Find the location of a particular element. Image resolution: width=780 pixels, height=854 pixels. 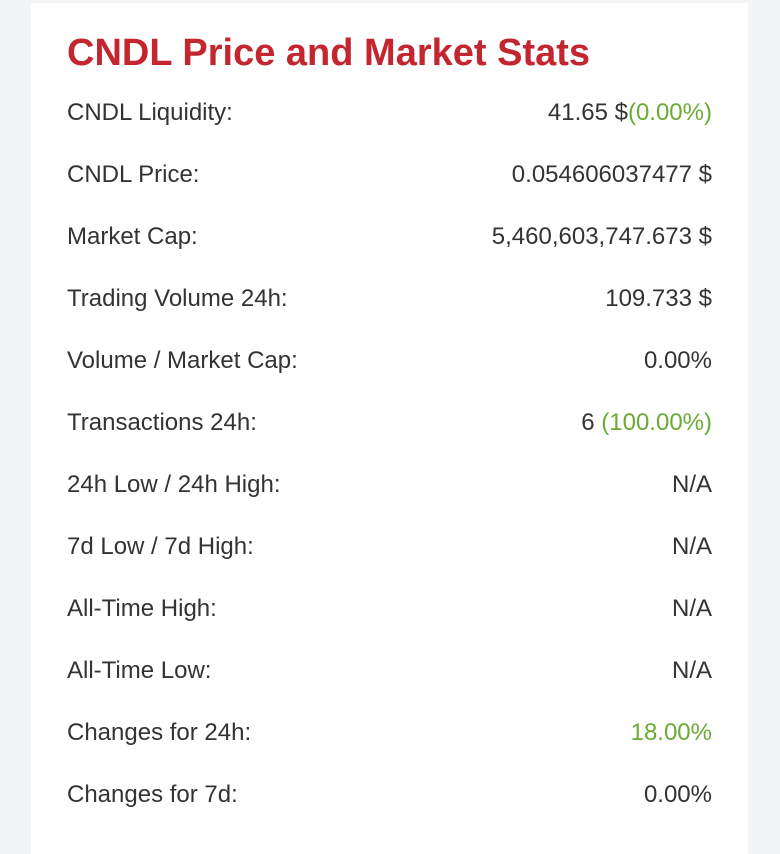

stat-row-all-time-low: All-Time Low: N/A is located at coordinates (389, 671).